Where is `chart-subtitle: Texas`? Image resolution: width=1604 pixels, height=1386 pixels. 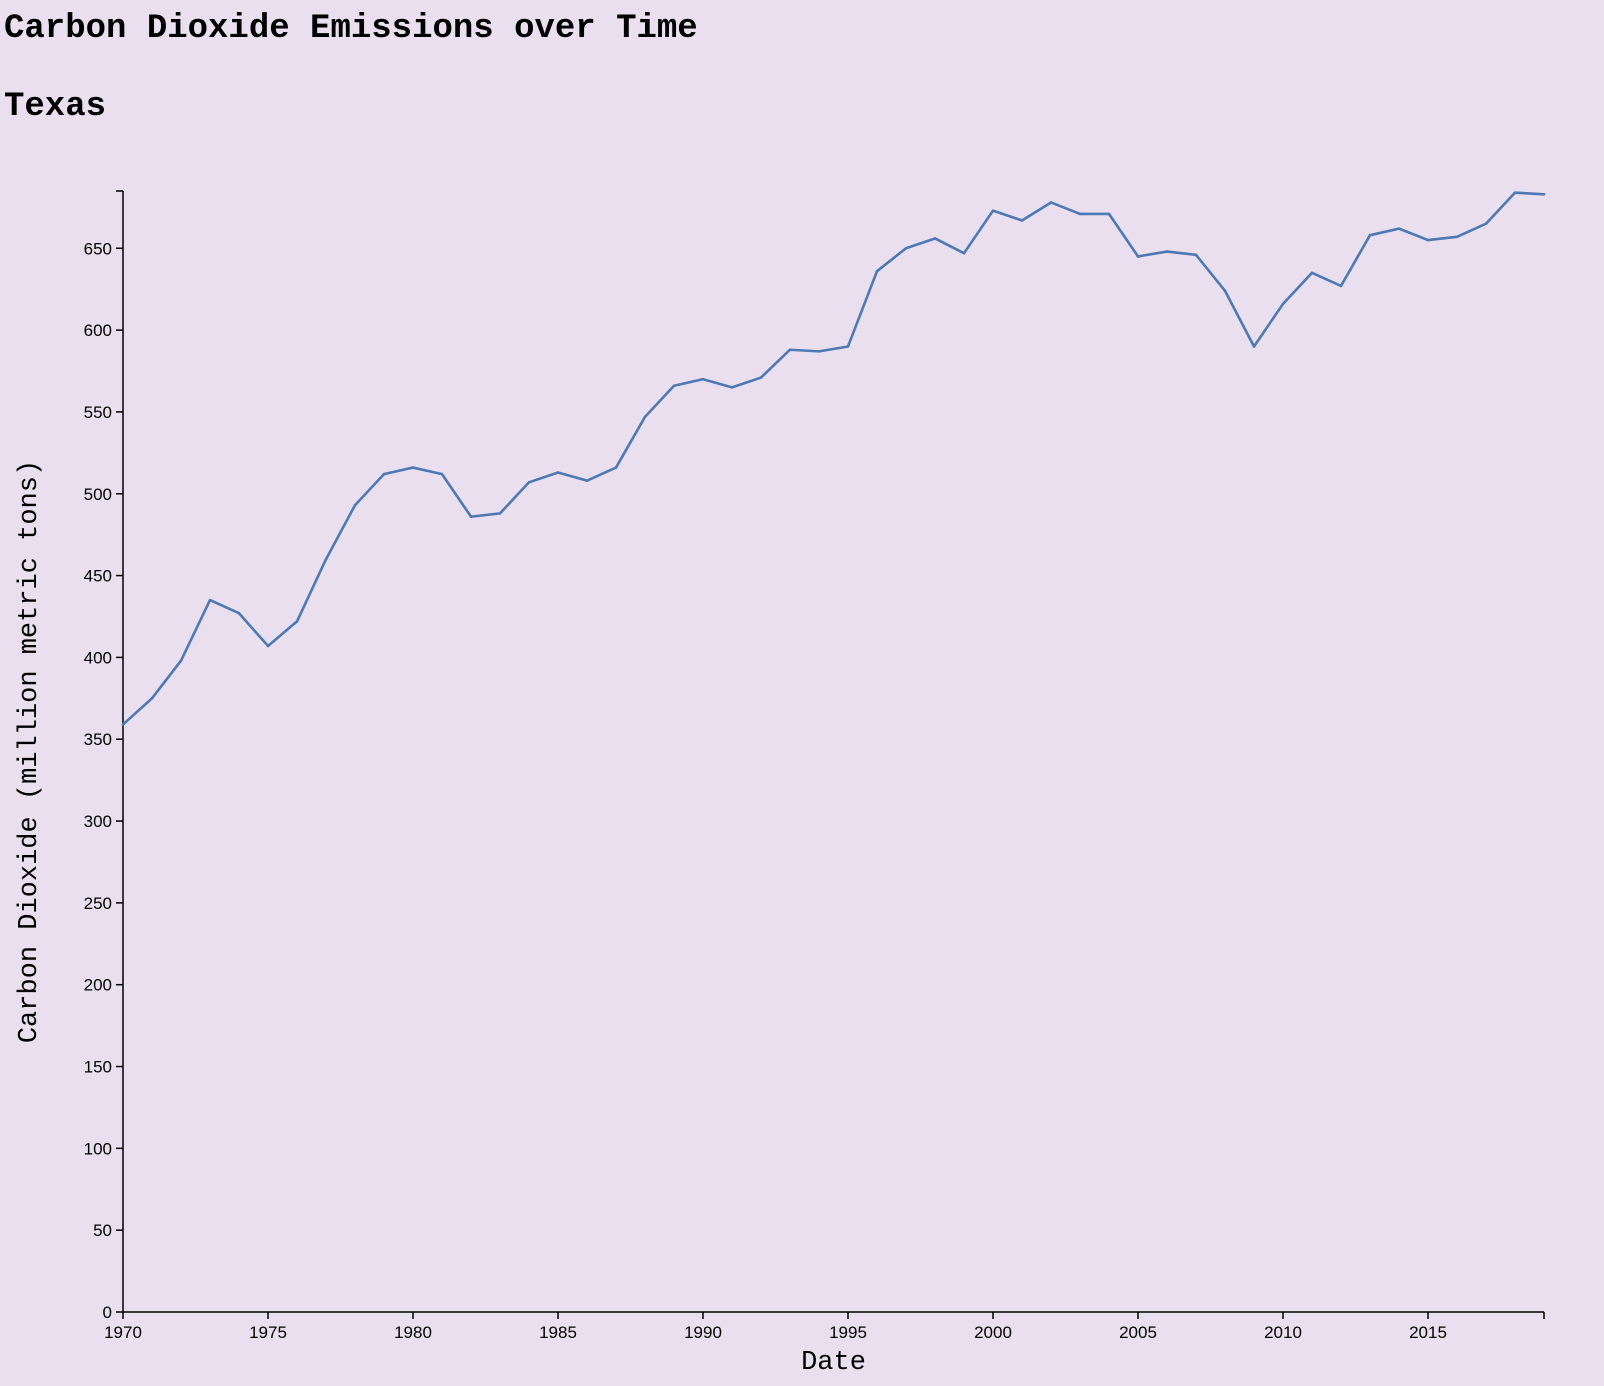
chart-subtitle: Texas is located at coordinates (55, 107).